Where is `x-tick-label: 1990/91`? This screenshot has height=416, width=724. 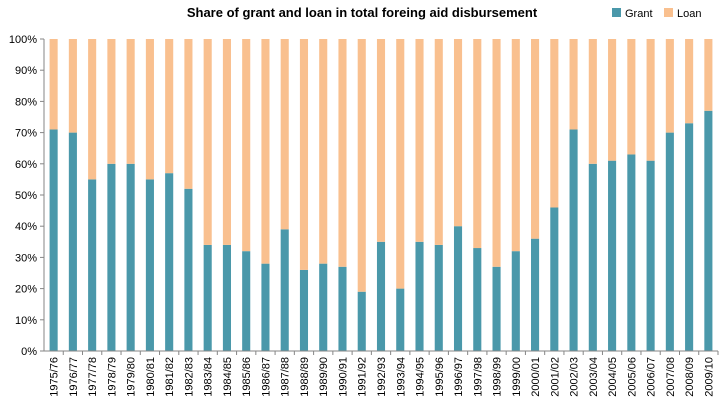 x-tick-label: 1990/91 is located at coordinates (343, 377).